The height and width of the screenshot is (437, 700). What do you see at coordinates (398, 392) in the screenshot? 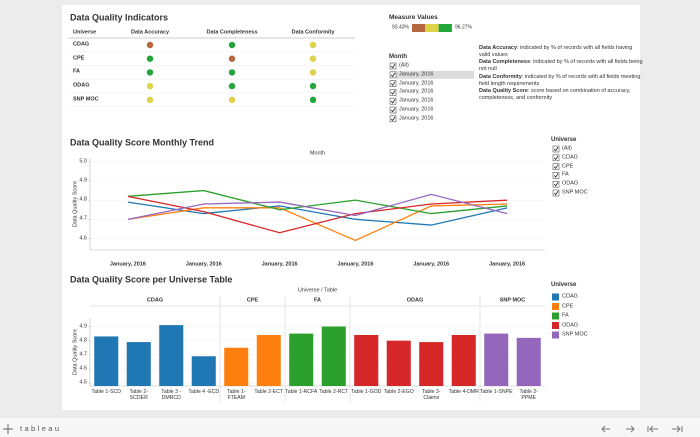
I see `x-tick-label: Table 2-EGO` at bounding box center [398, 392].